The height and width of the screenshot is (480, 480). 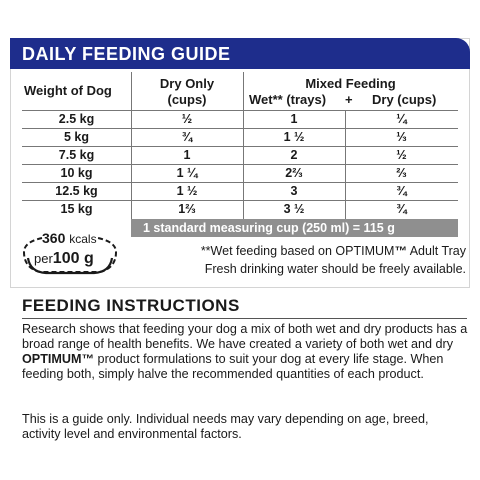 What do you see at coordinates (350, 83) in the screenshot?
I see `header-mixed-feeding: Mixed Feeding` at bounding box center [350, 83].